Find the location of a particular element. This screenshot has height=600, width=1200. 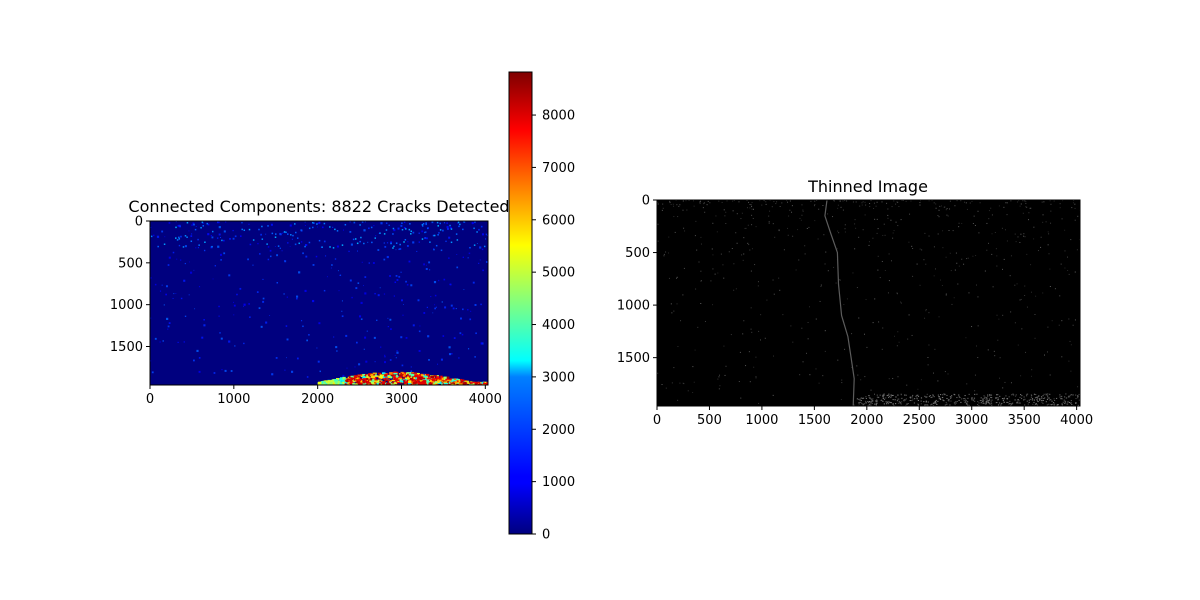

labels-x-tick-label: 3000 is located at coordinates (401, 399).